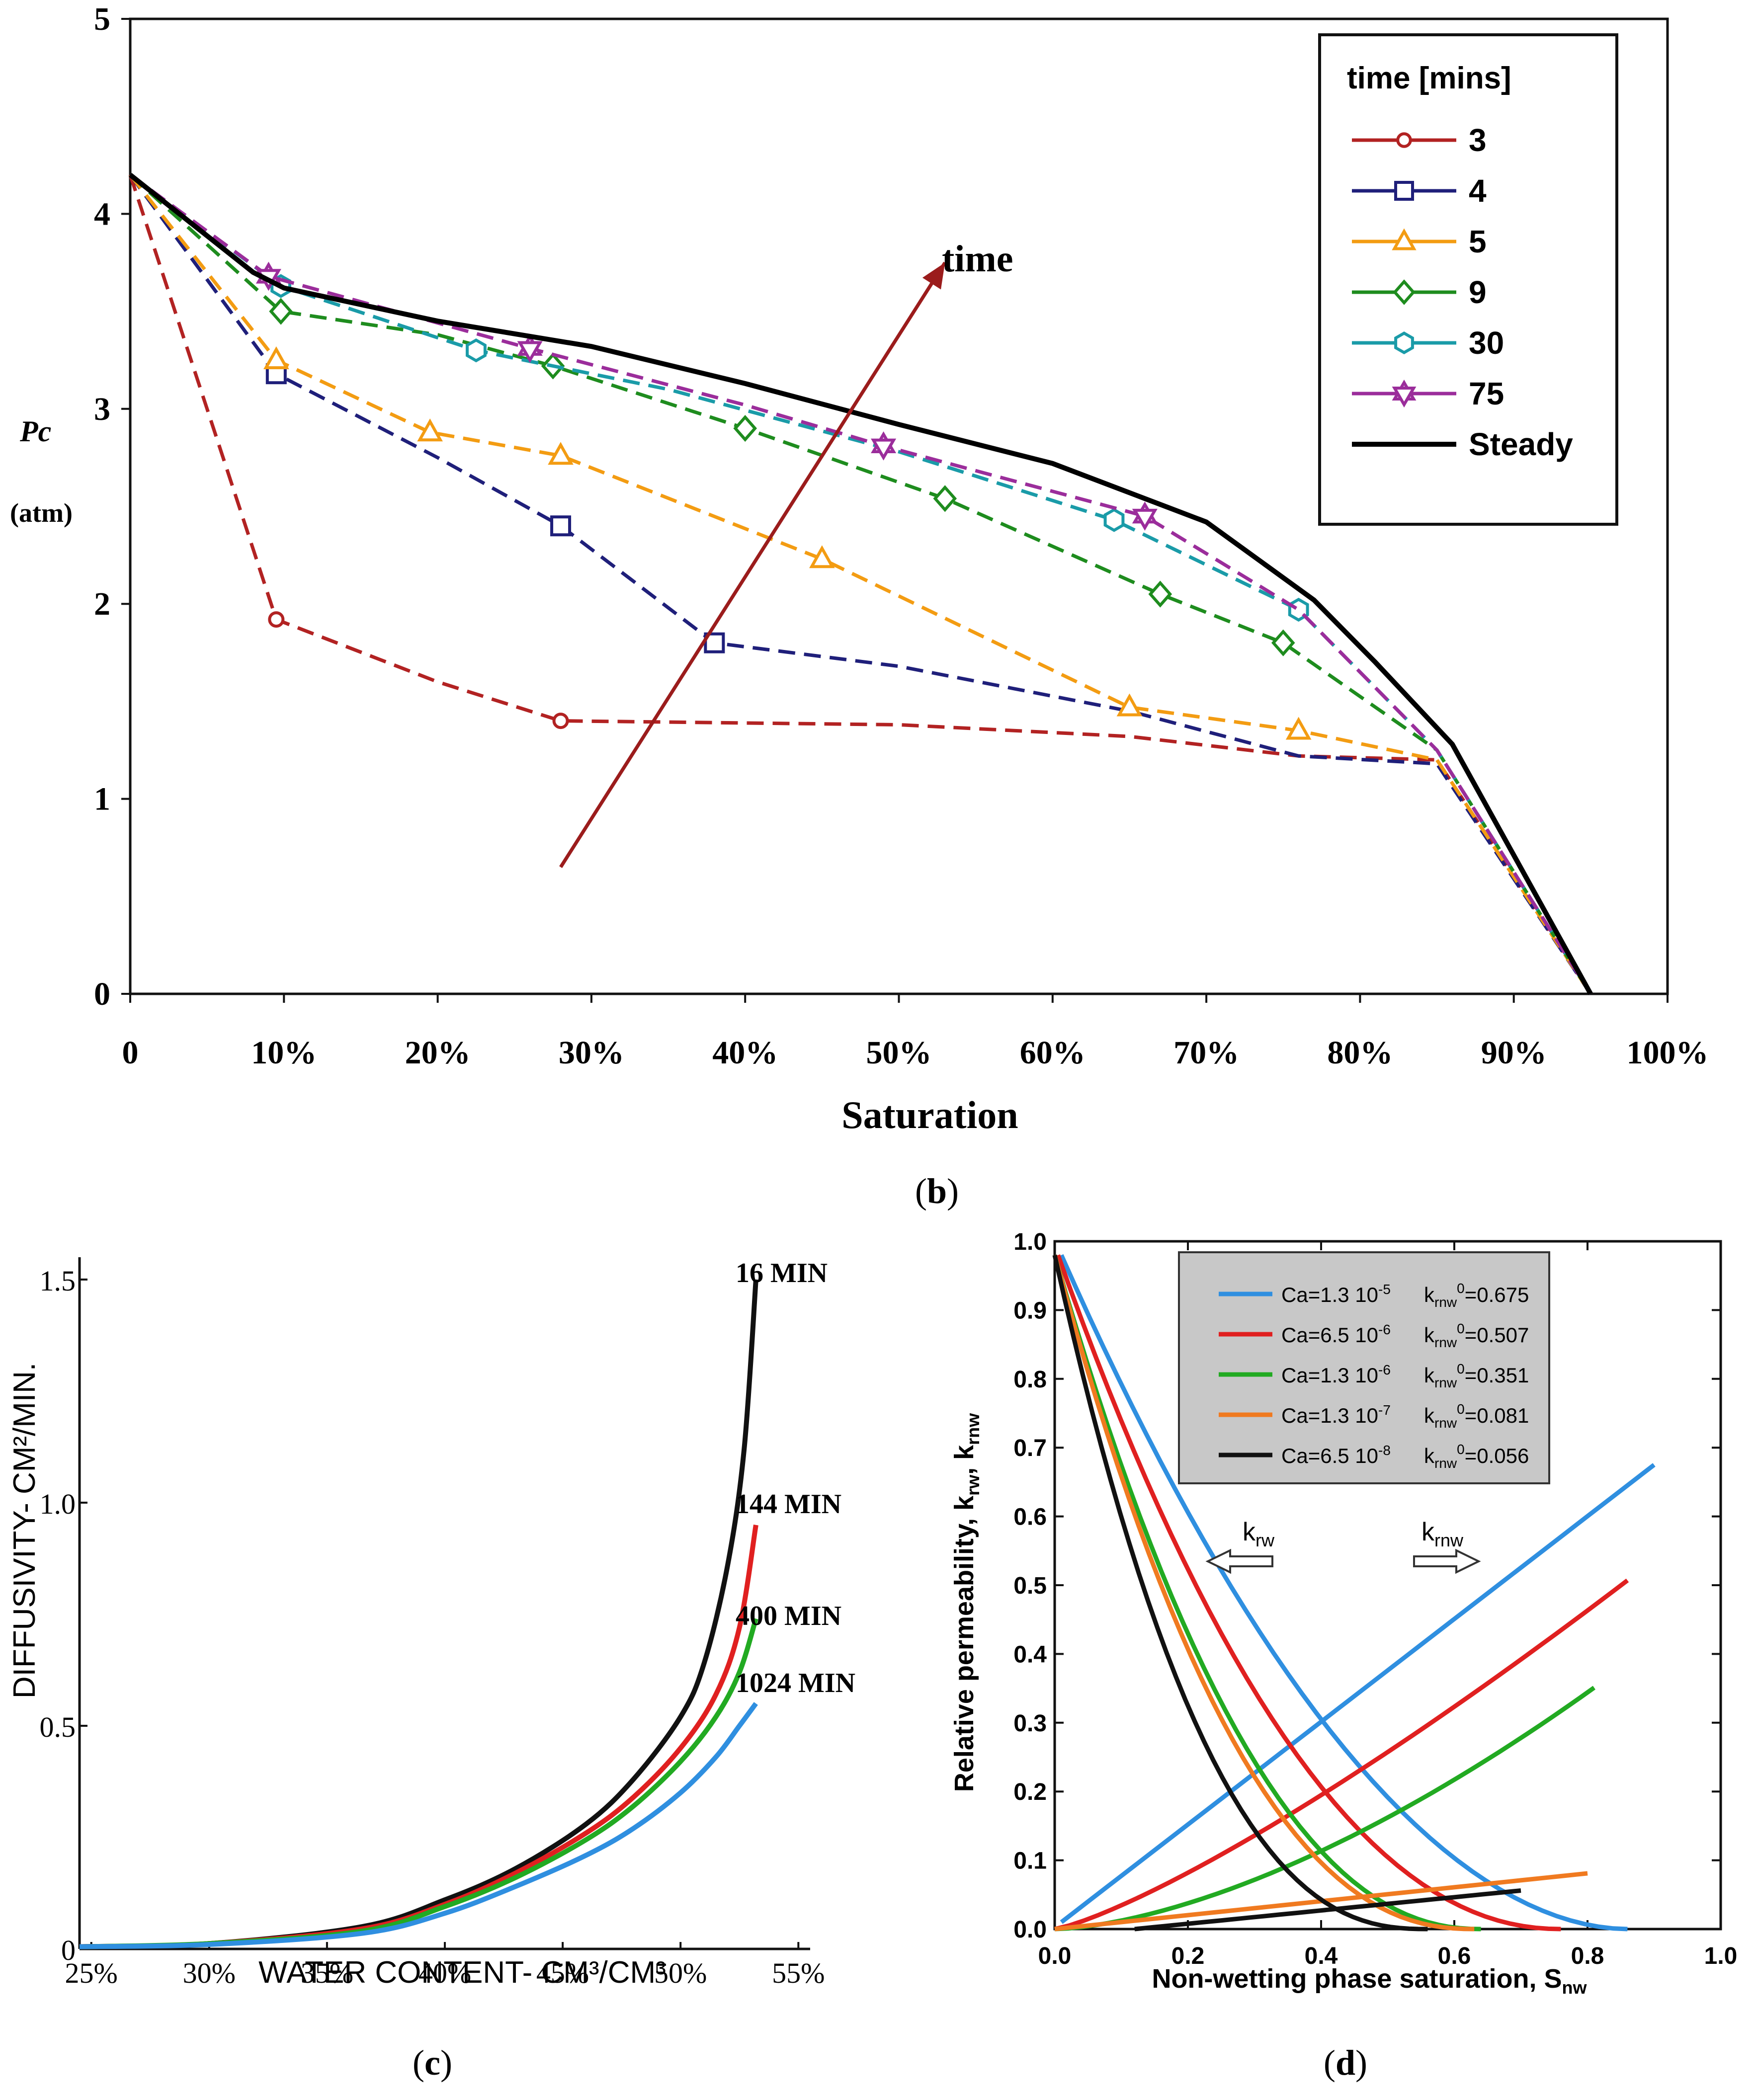 This screenshot has height=2100, width=1755. I want to click on b-legend-label-4: 4, so click(1478, 191).